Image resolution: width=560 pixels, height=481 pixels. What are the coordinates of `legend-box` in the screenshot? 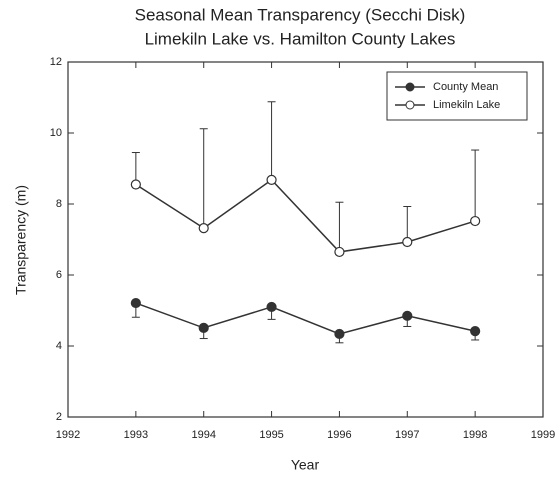 It's located at (457, 96).